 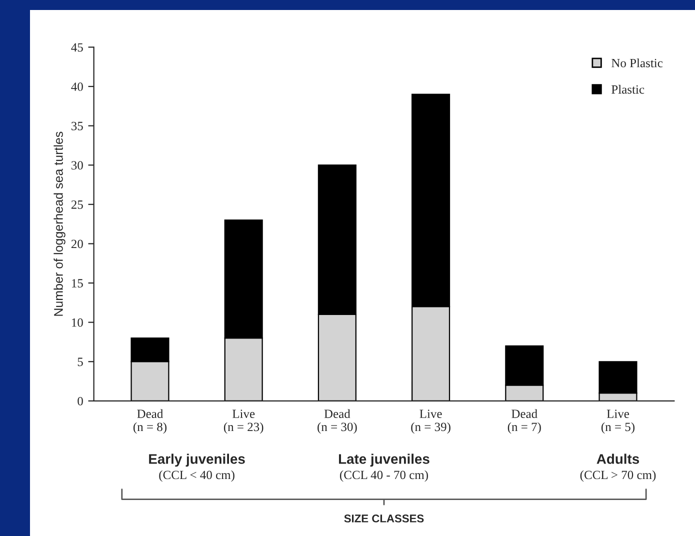 I want to click on y-tick-label: 40, so click(x=77, y=86).